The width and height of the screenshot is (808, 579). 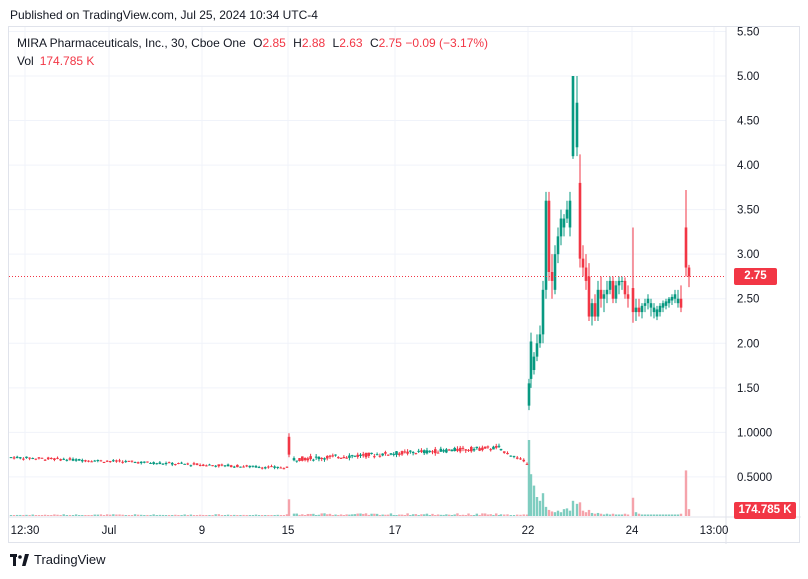 I want to click on symbol-title: MIRA Pharmaceuticals, Inc., 30, Cboe One, so click(x=131, y=43).